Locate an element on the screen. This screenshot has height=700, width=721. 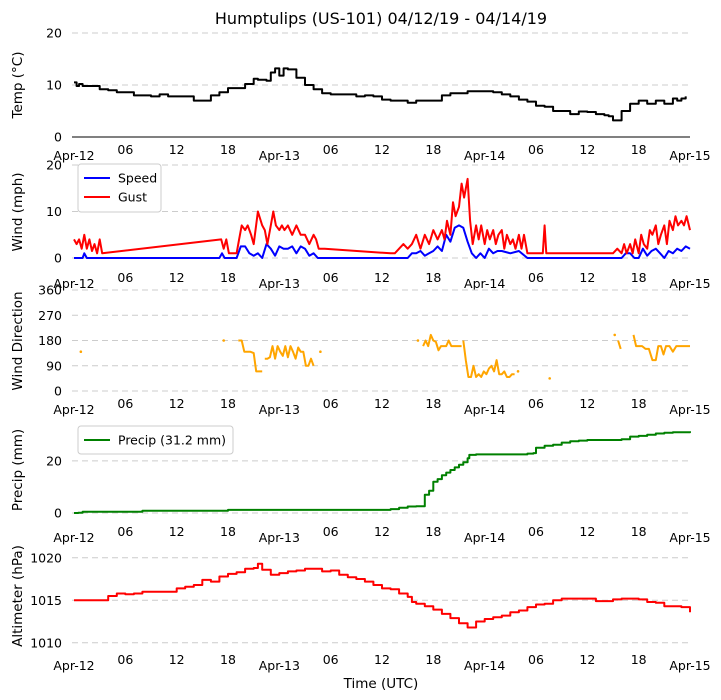
x-axis-label: Time (UTC) is located at coordinates (381, 684).